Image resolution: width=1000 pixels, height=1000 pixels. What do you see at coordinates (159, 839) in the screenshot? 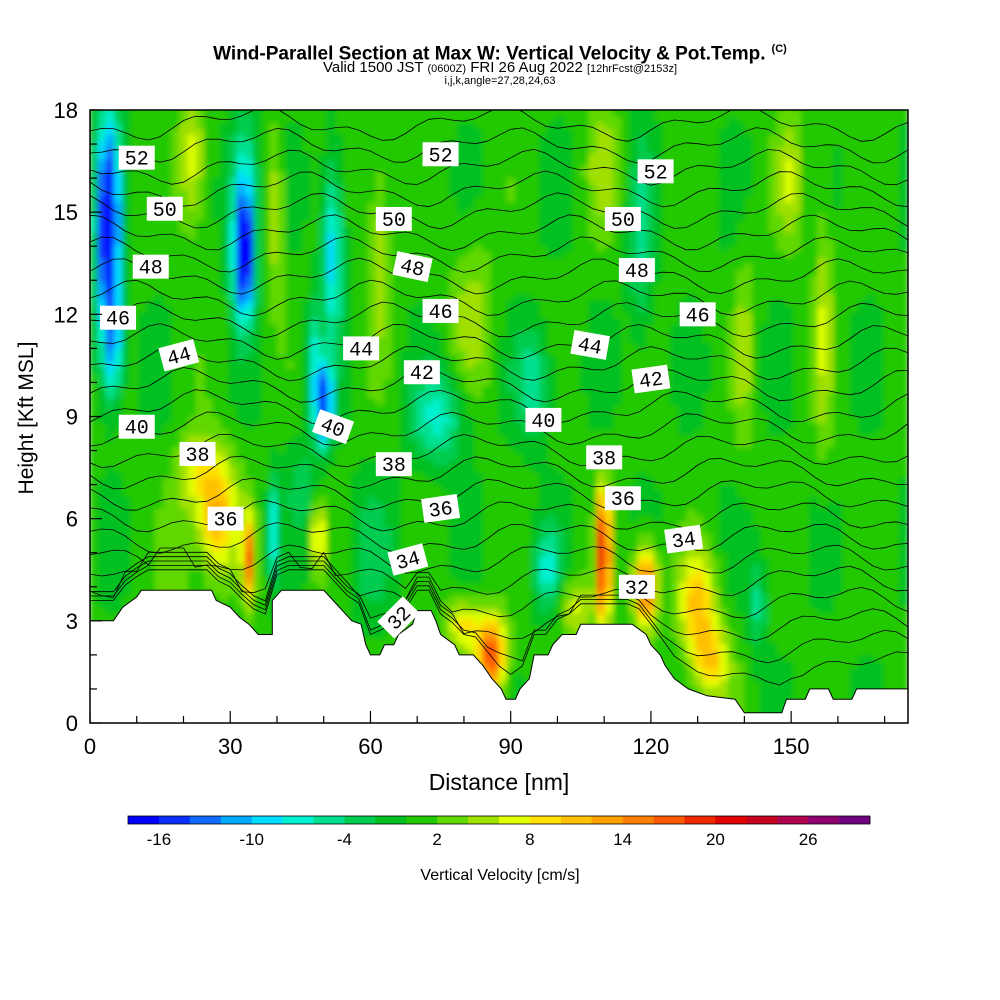
I see `colorbar-tick-label: -16` at bounding box center [159, 839].